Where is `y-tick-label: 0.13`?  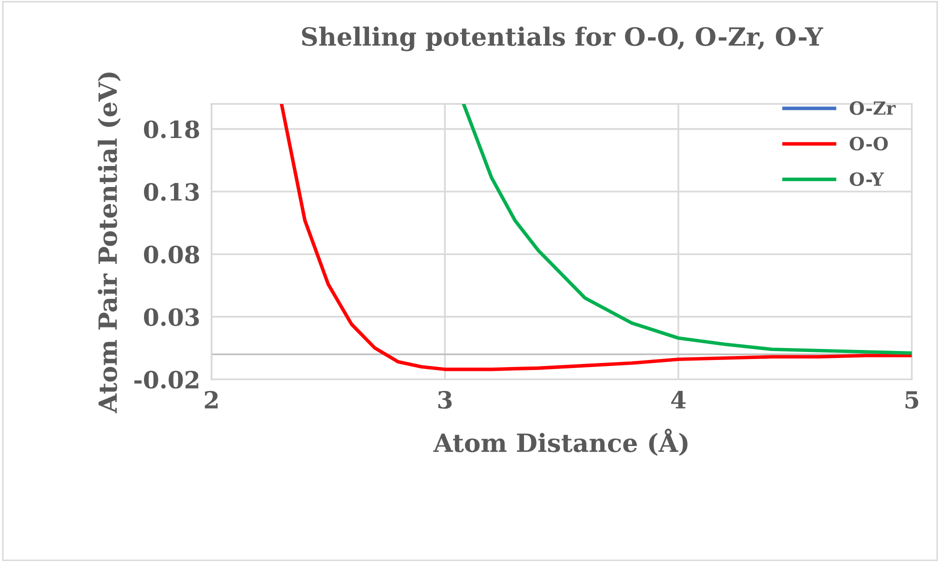 y-tick-label: 0.13 is located at coordinates (171, 192).